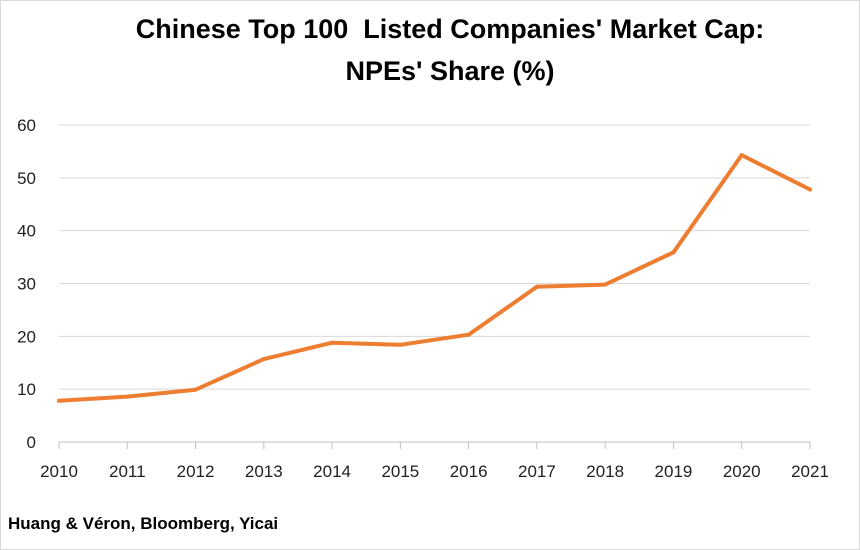 The image size is (860, 550). I want to click on x-axis, so click(434, 445).